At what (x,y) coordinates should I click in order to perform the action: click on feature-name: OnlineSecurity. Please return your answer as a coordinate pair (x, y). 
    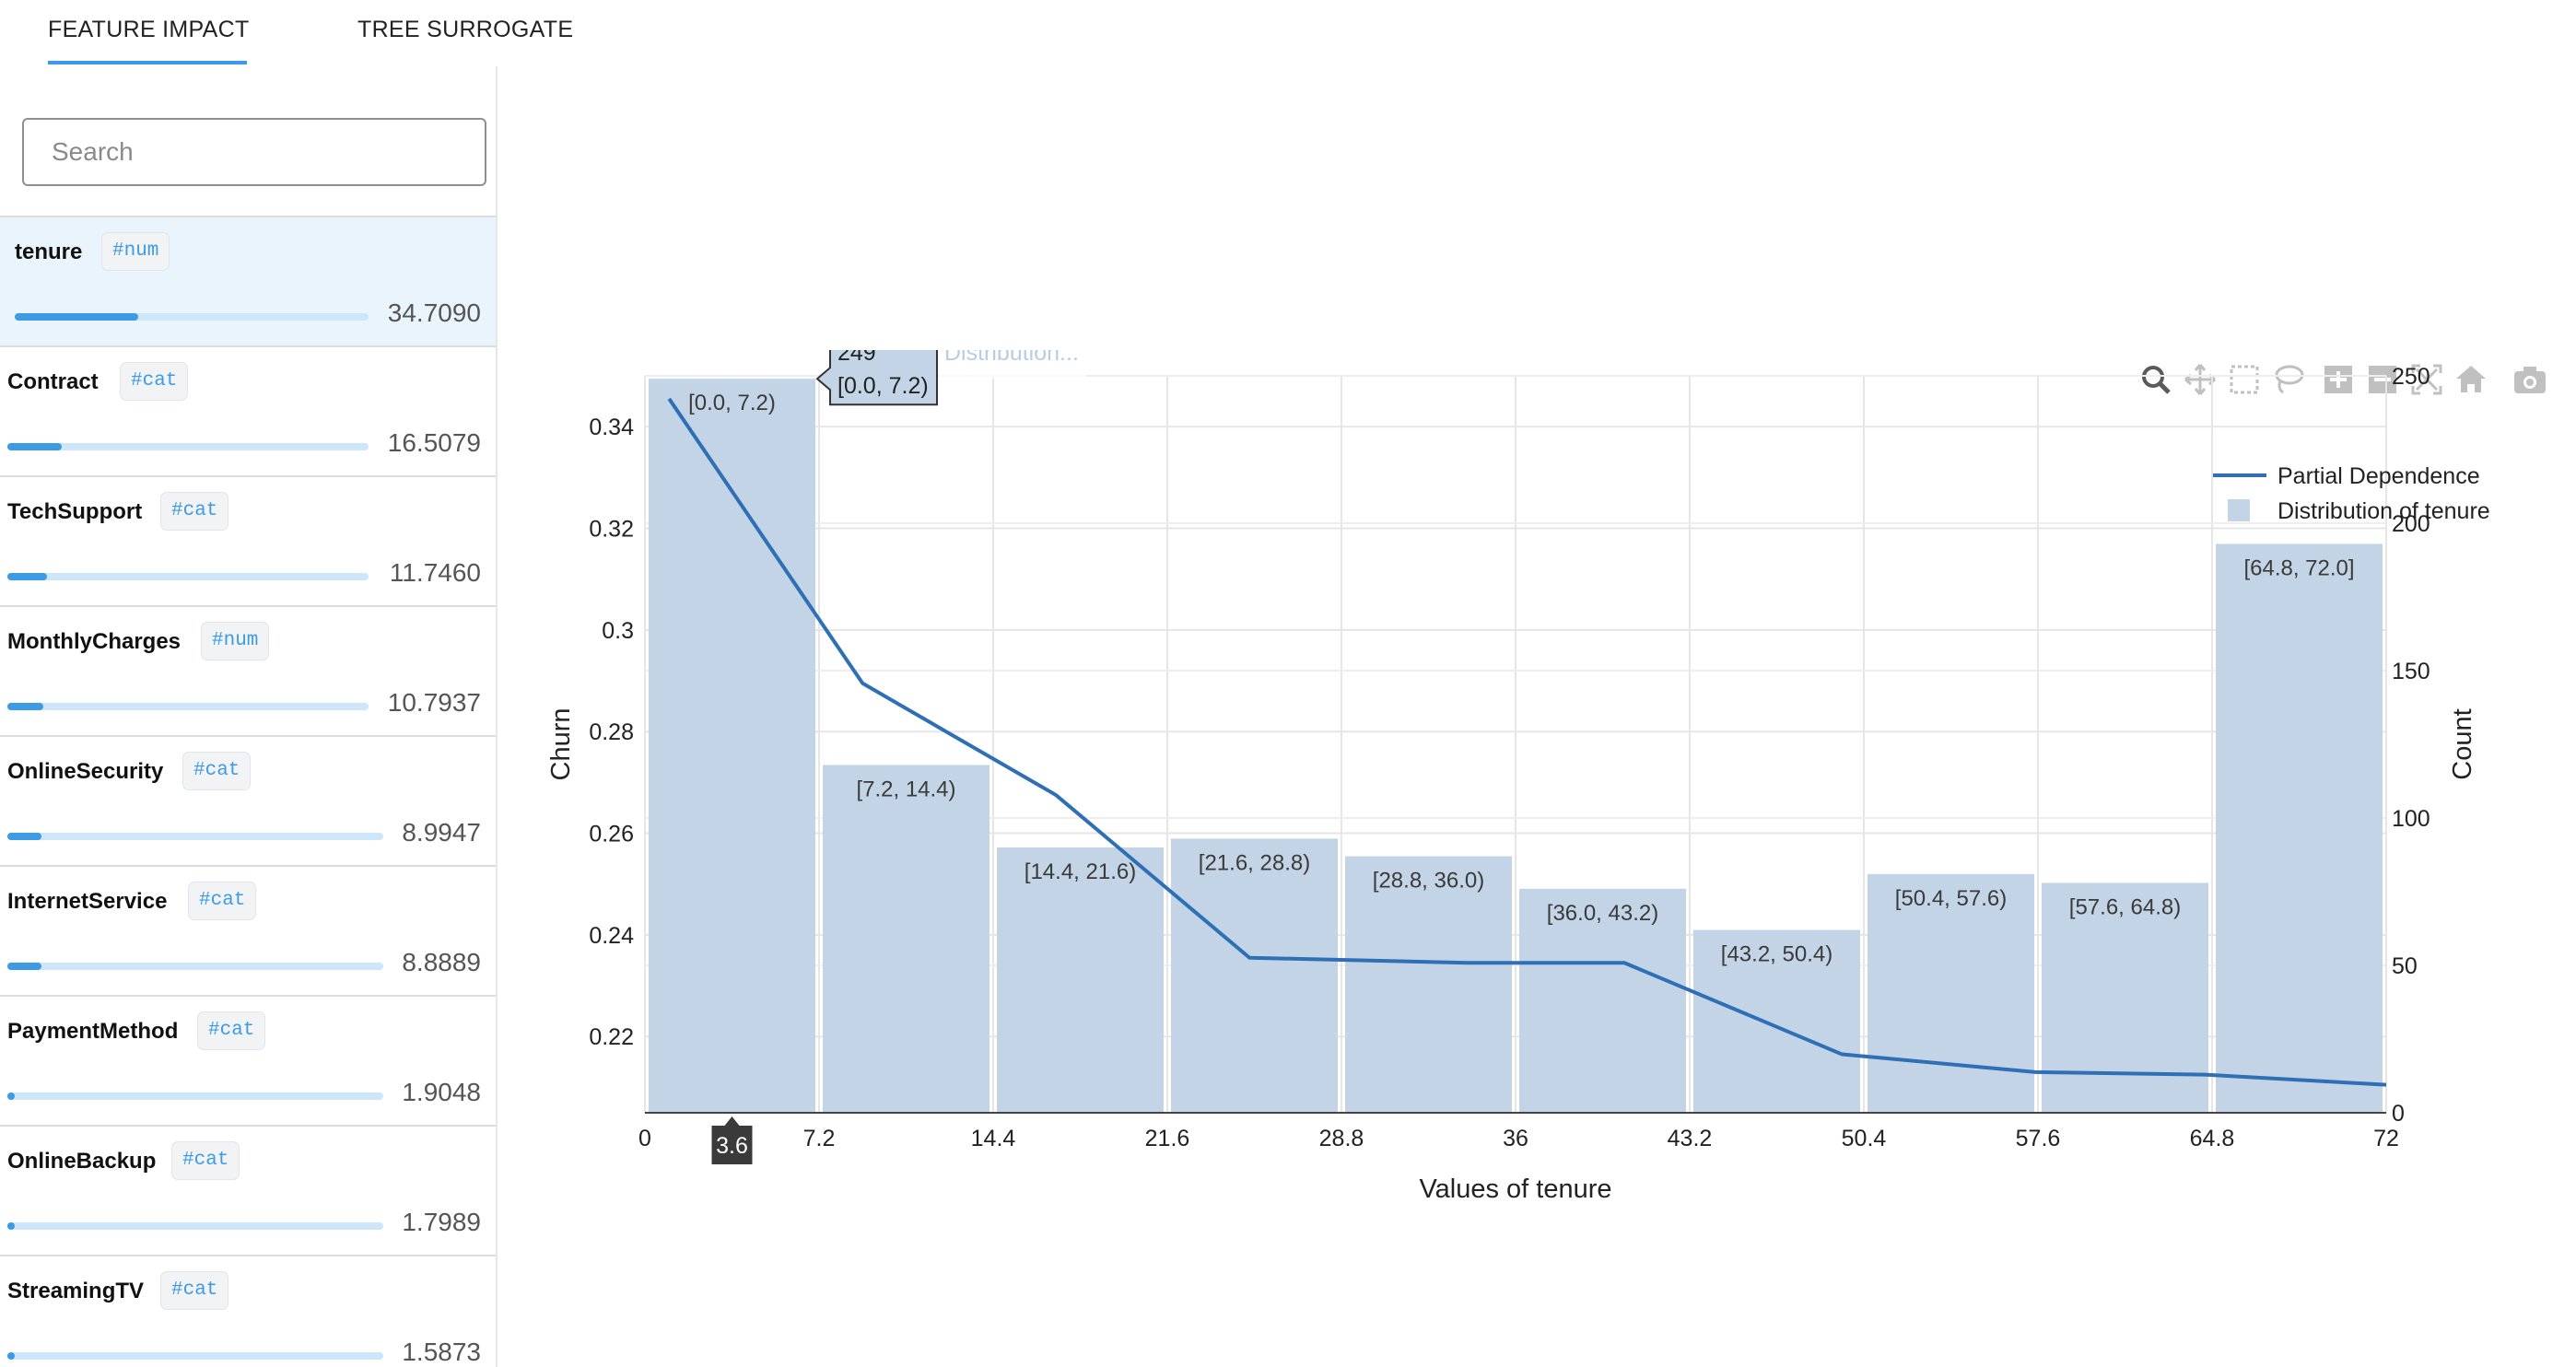
    Looking at the image, I should click on (85, 771).